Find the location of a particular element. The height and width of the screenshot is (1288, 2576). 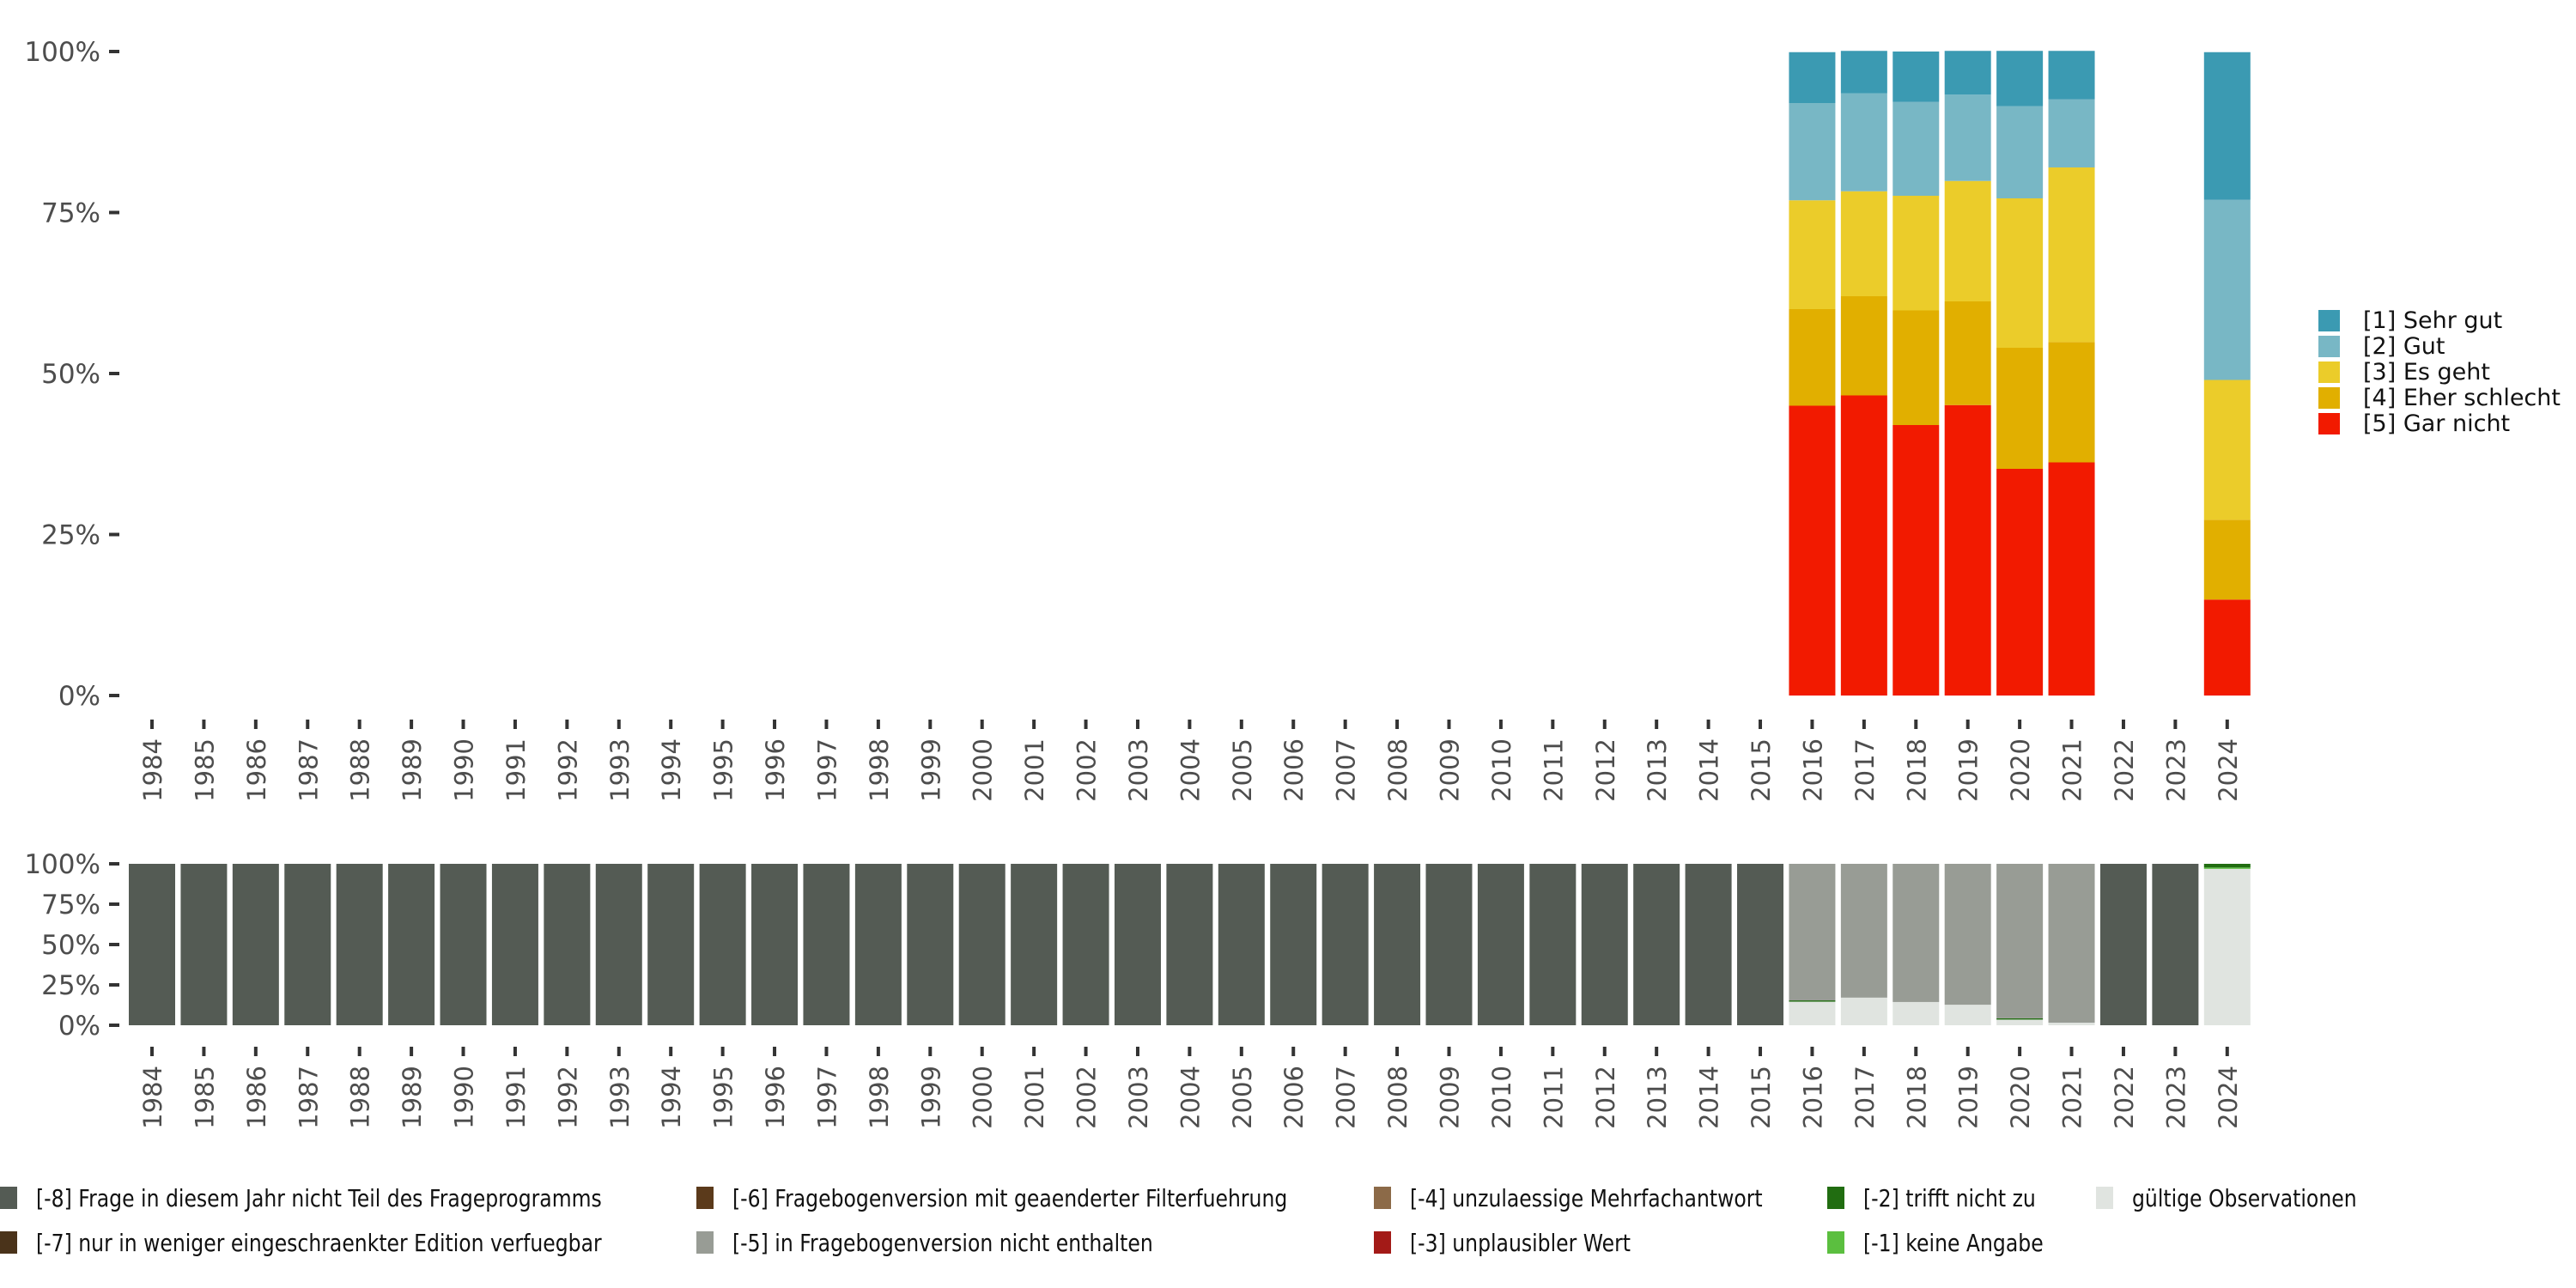

bar-2021--1-sehr-gut is located at coordinates (2071, 75).